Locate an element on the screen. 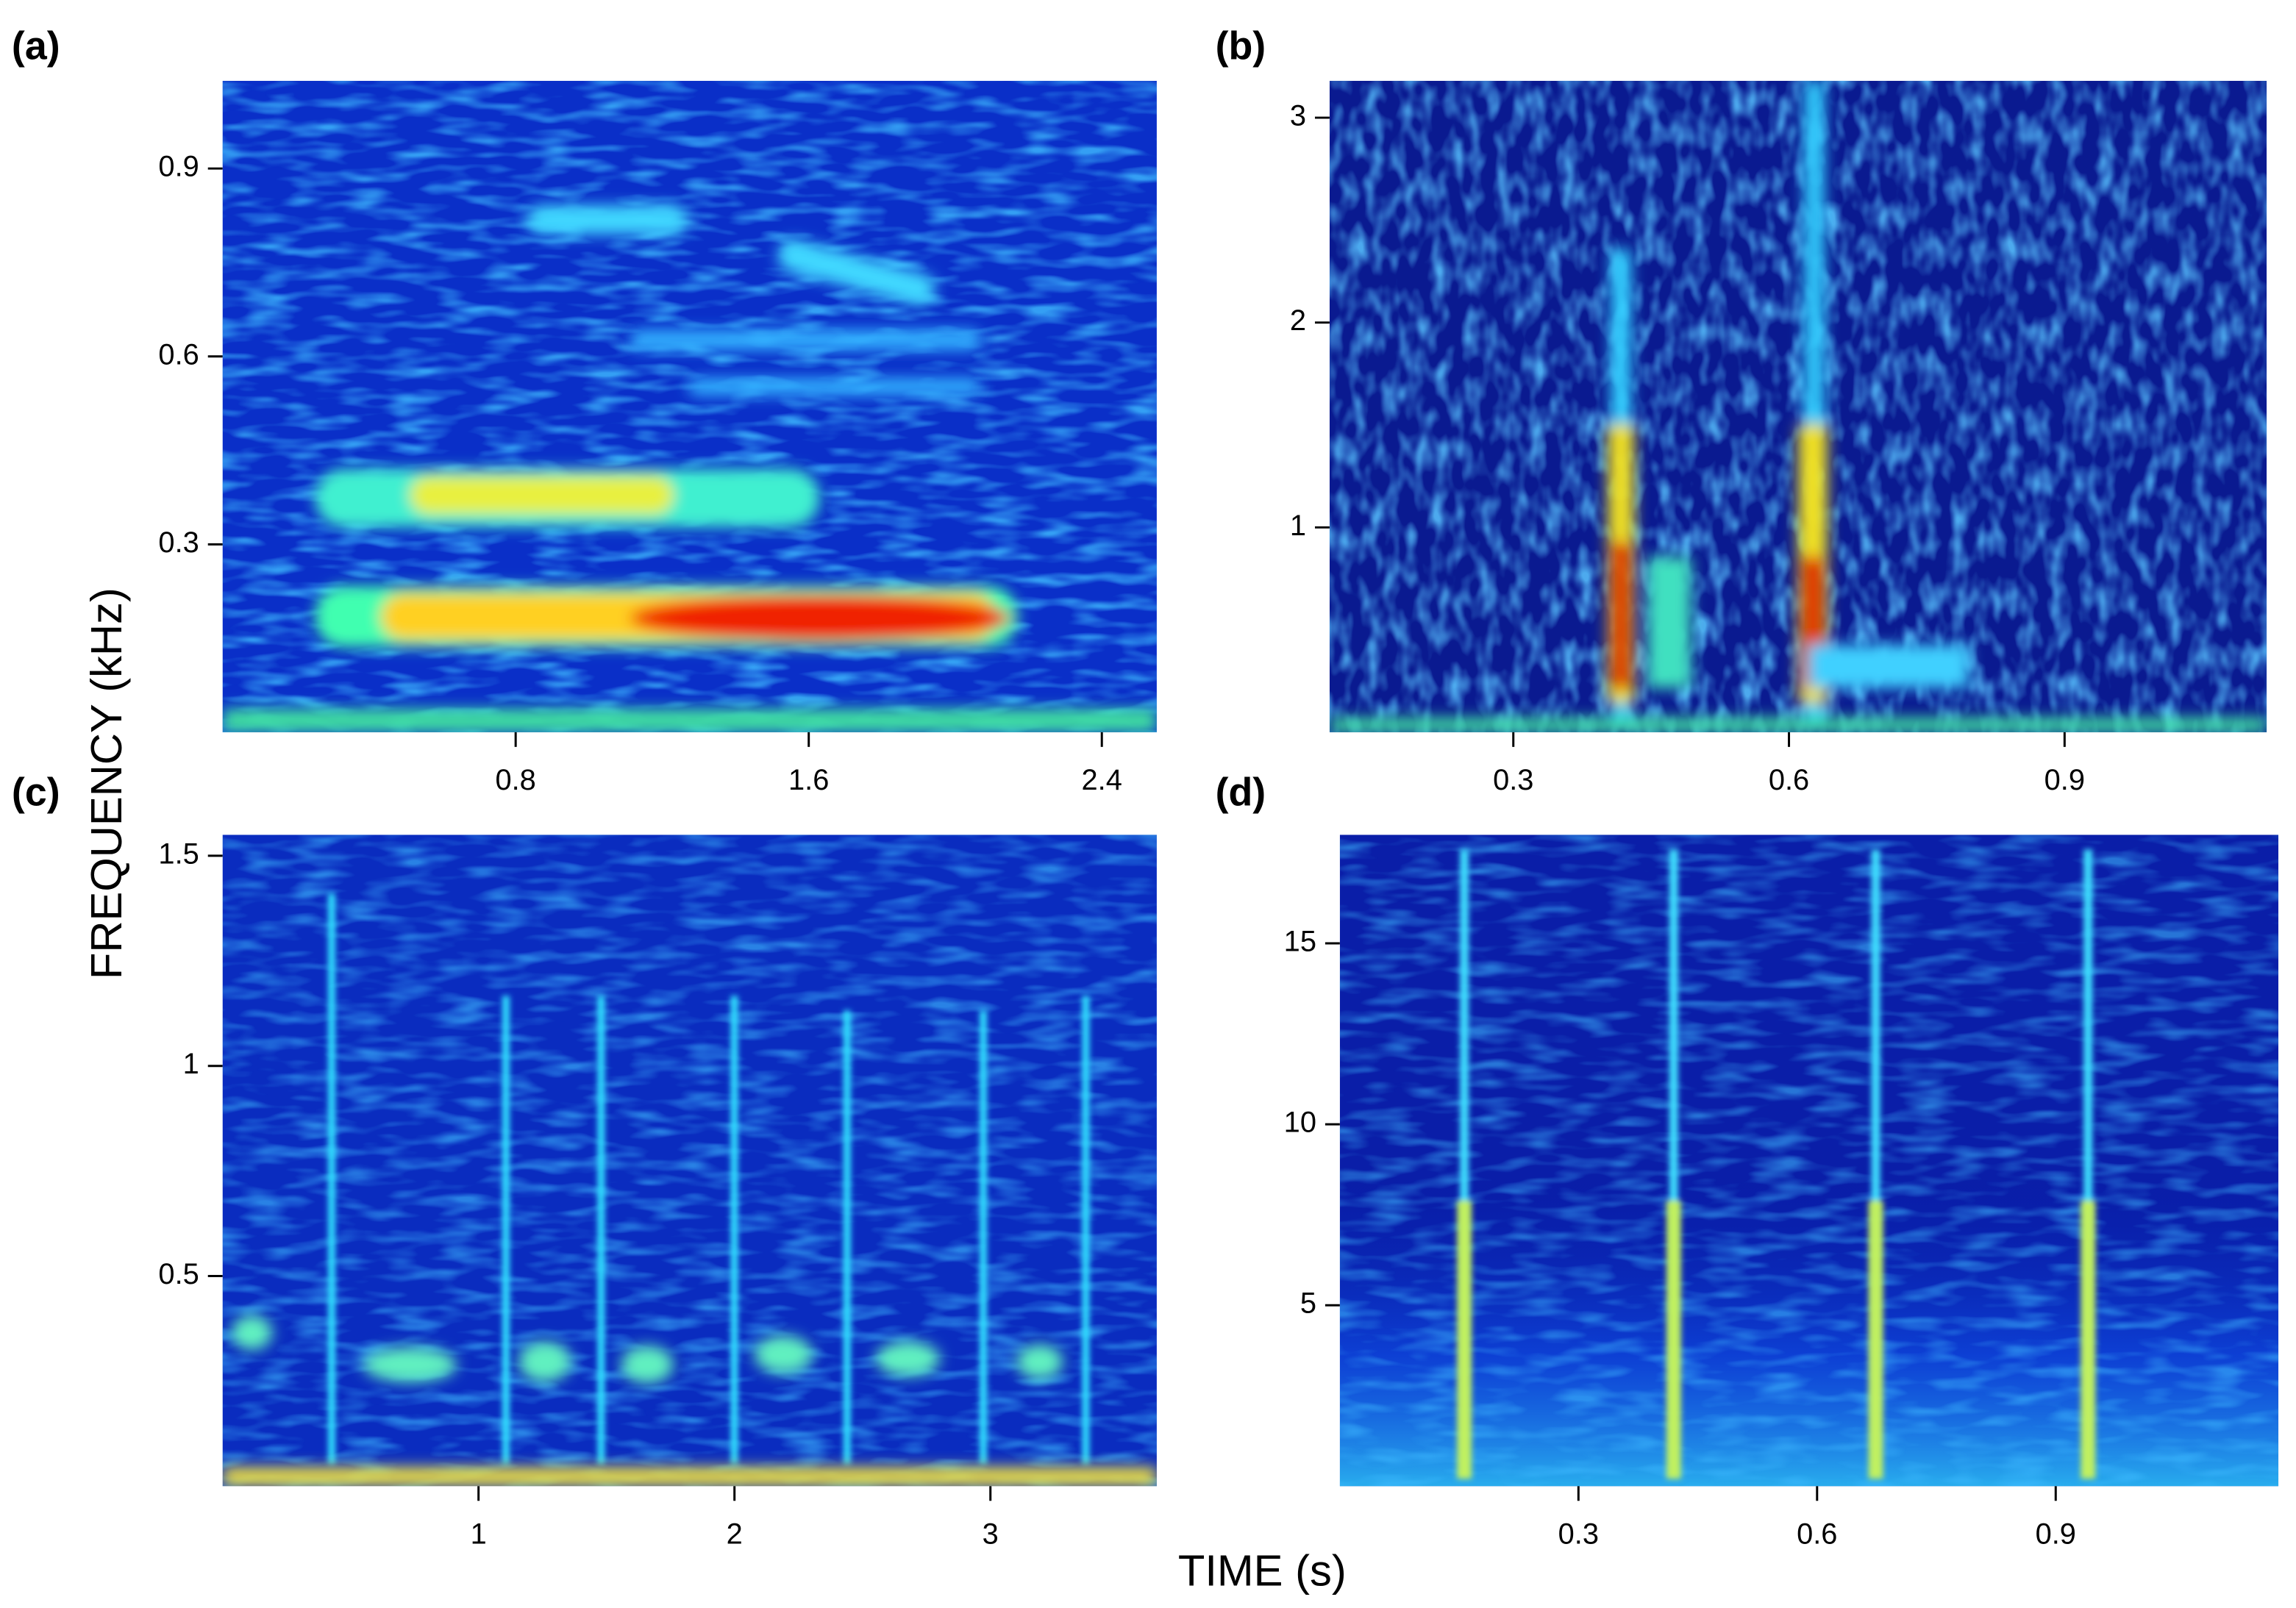 The width and height of the screenshot is (2296, 1608). y-tick-label: 15 is located at coordinates (1300, 941).